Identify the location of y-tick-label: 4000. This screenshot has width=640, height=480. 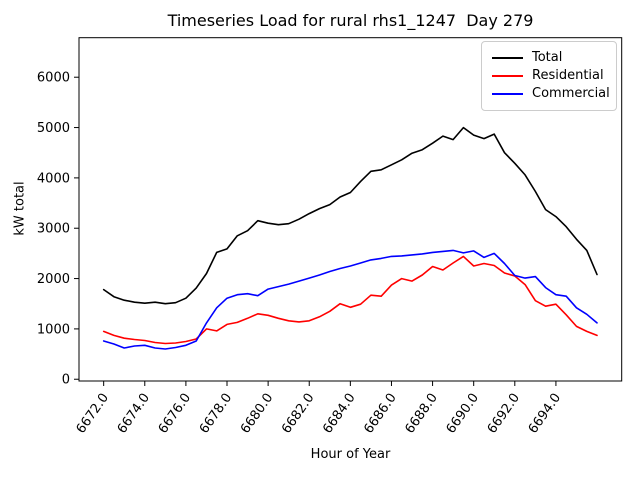
(53, 178).